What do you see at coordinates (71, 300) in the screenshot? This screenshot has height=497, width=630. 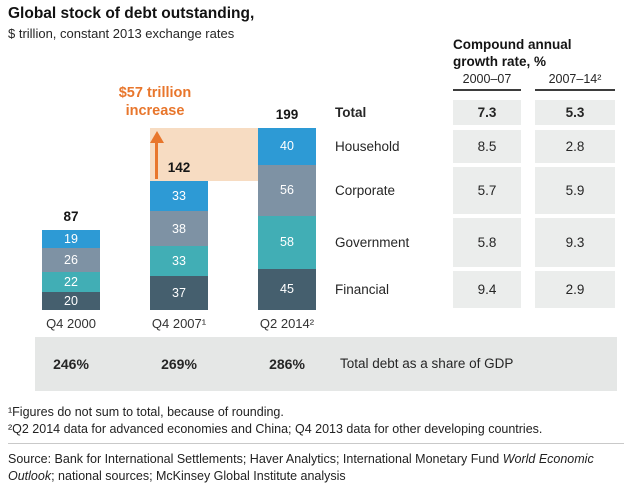 I see `bar-segment-financial: 20` at bounding box center [71, 300].